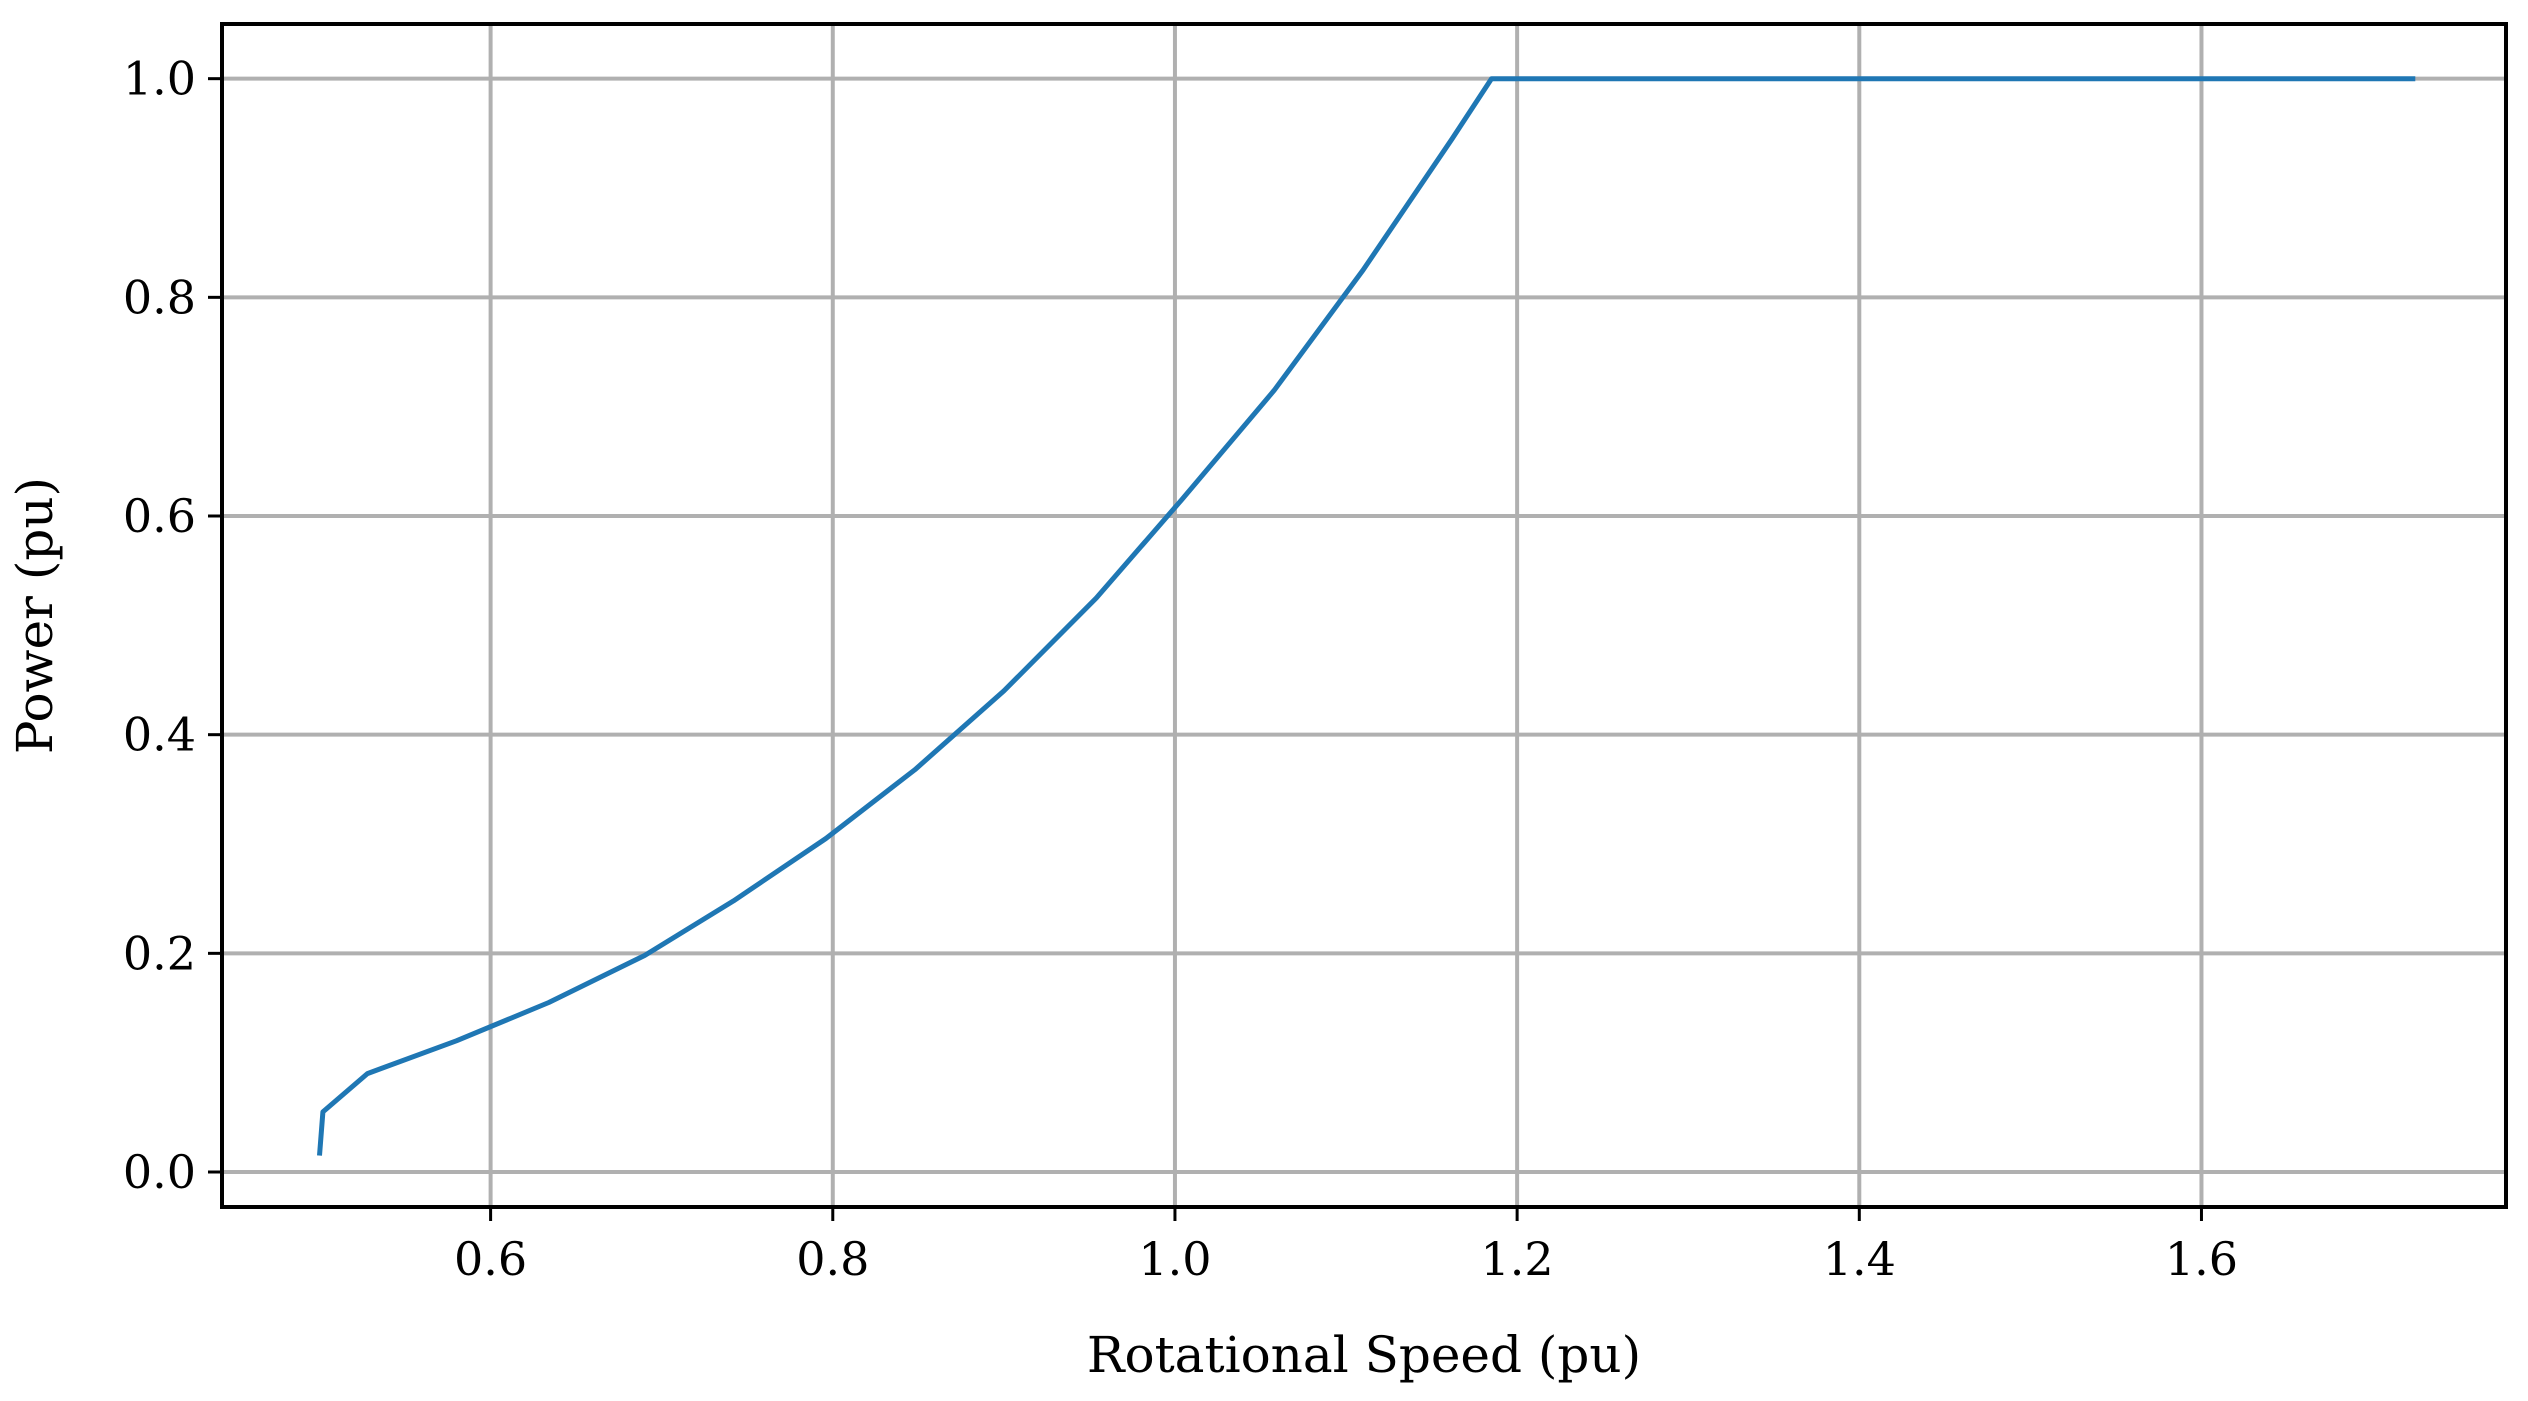  Describe the element at coordinates (159, 297) in the screenshot. I see `y-tick-label: 0.8` at that location.